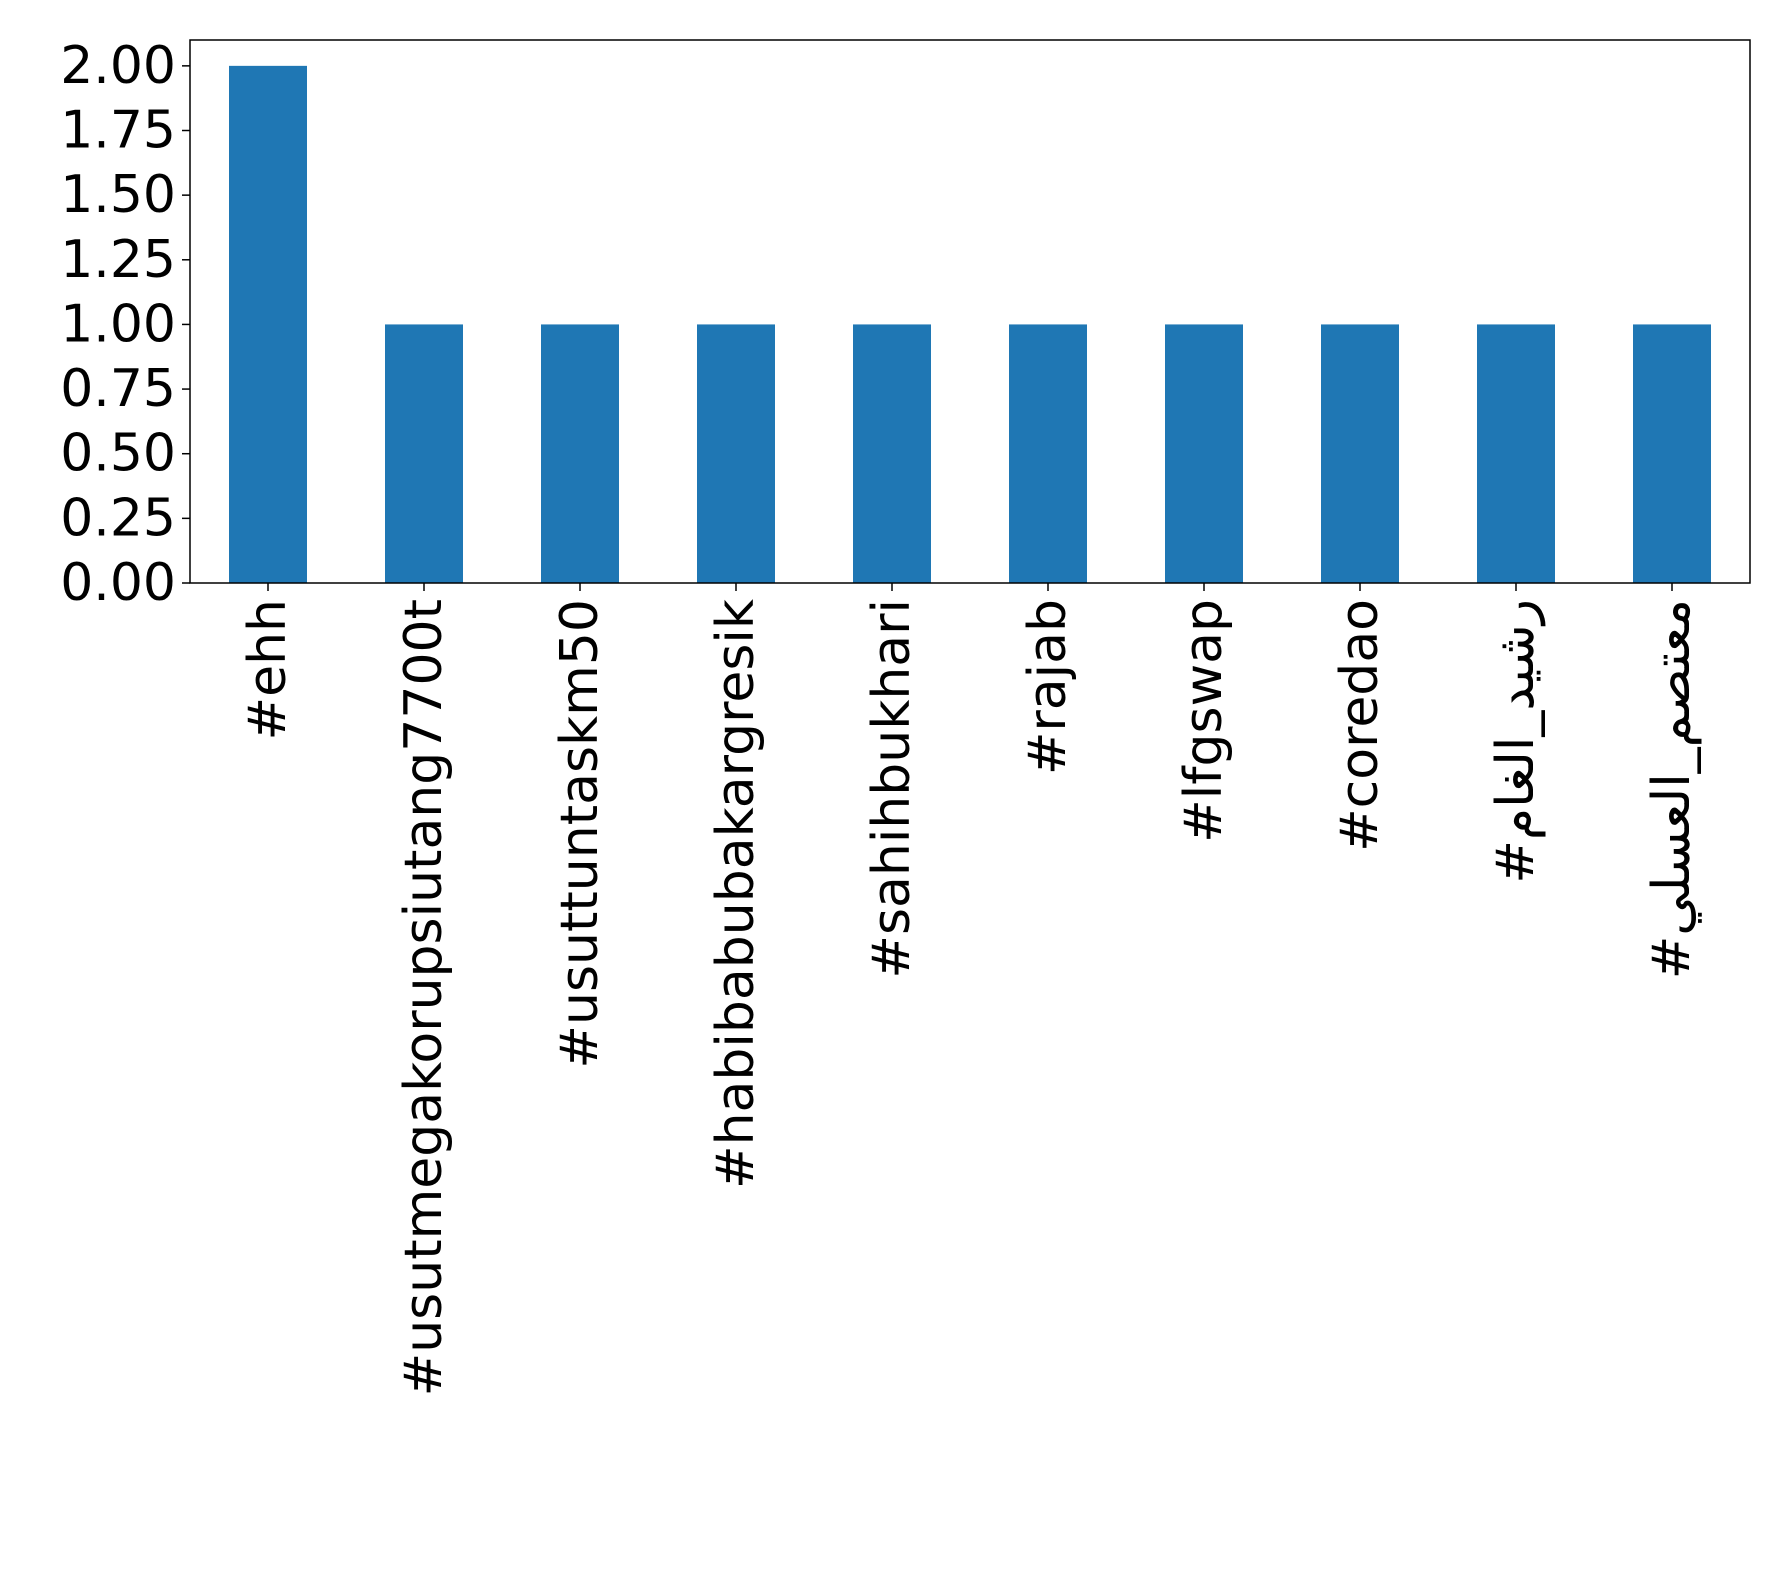 This screenshot has width=1778, height=1585. What do you see at coordinates (1360, 725) in the screenshot?
I see `x-tick-label: #coredao` at bounding box center [1360, 725].